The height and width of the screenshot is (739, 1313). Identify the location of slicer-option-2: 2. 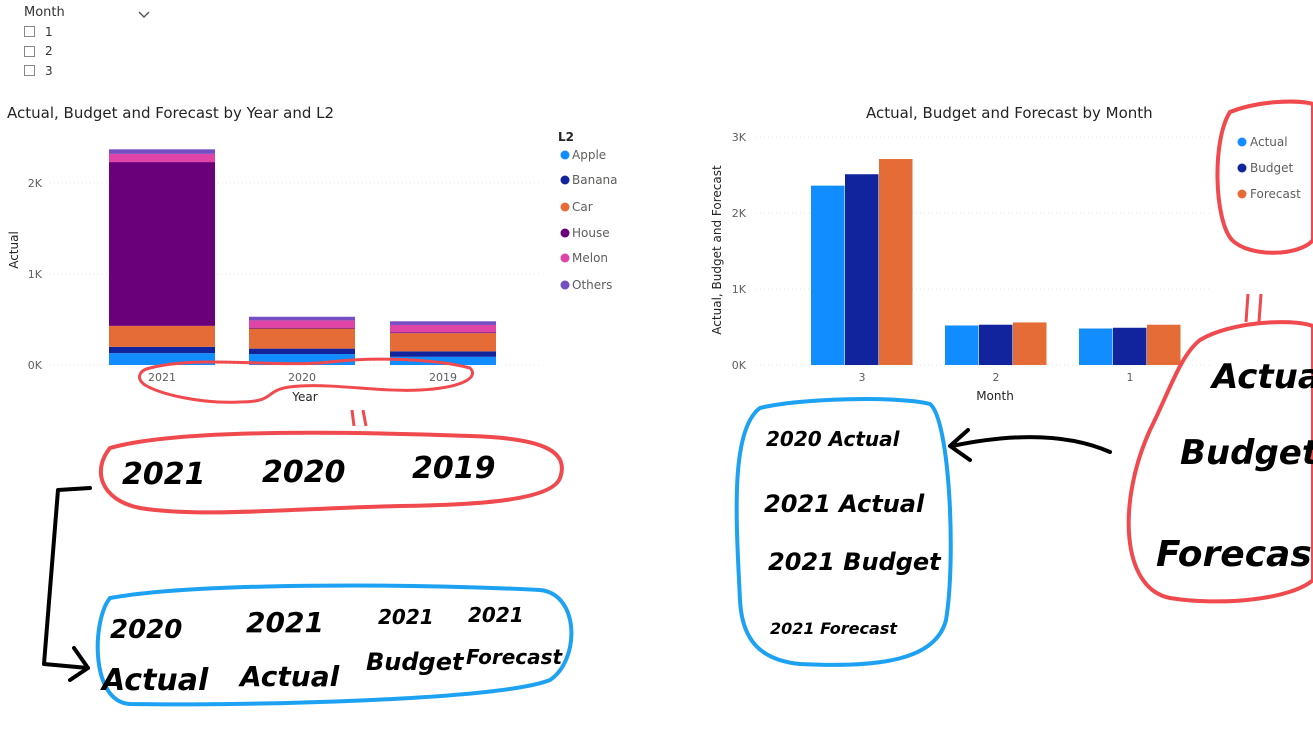
(89, 52).